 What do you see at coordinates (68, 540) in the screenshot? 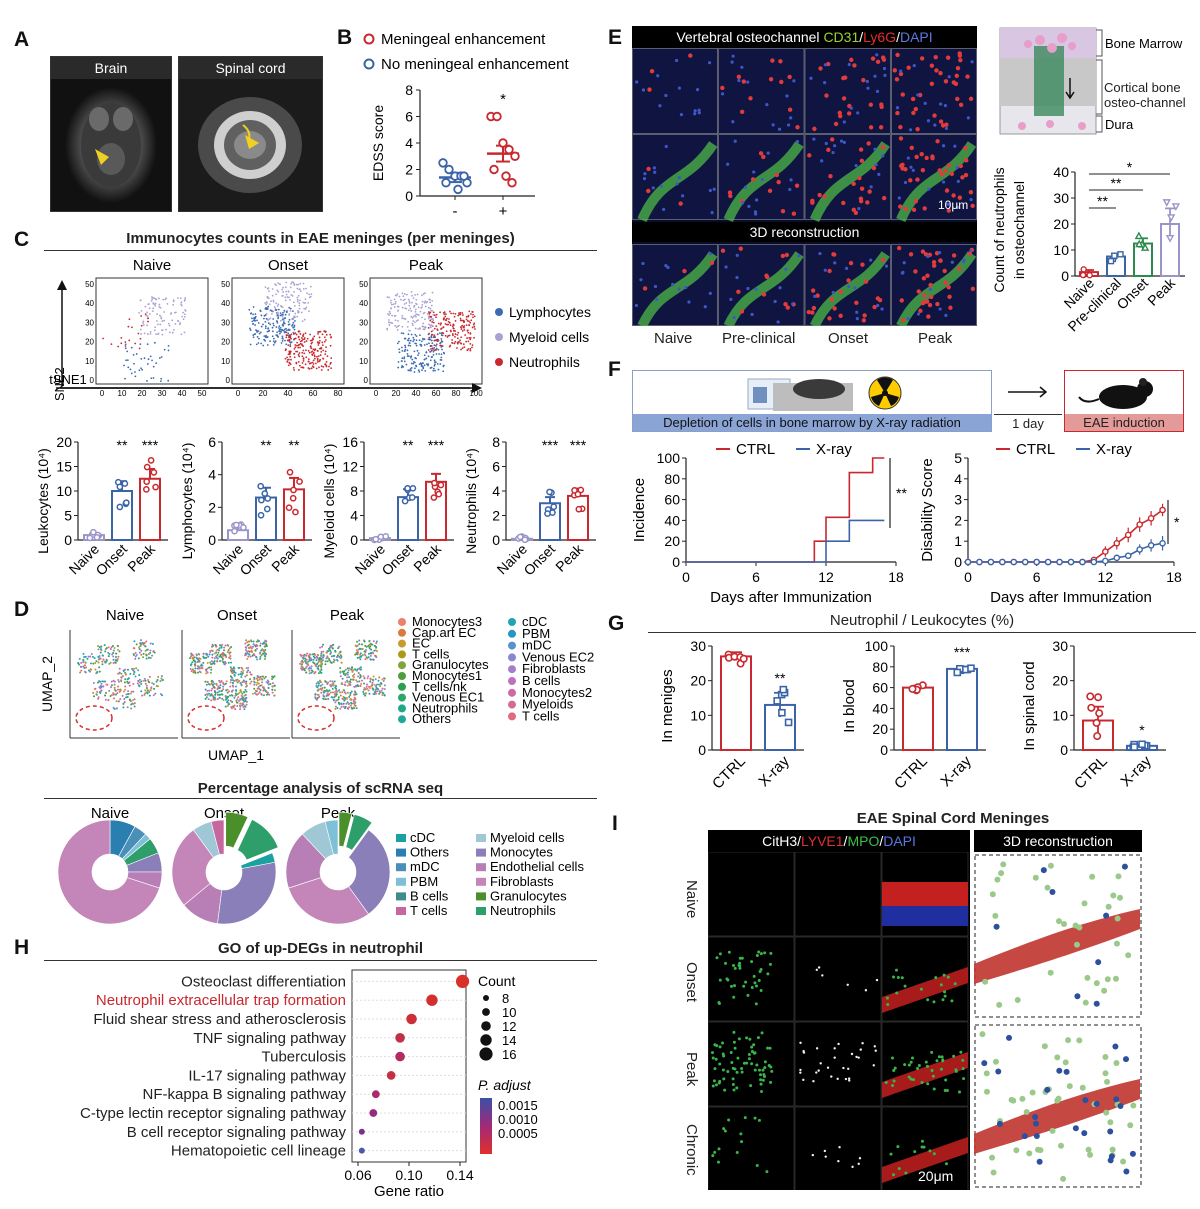
I see `c-bar-ytick-label: 0` at bounding box center [68, 540].